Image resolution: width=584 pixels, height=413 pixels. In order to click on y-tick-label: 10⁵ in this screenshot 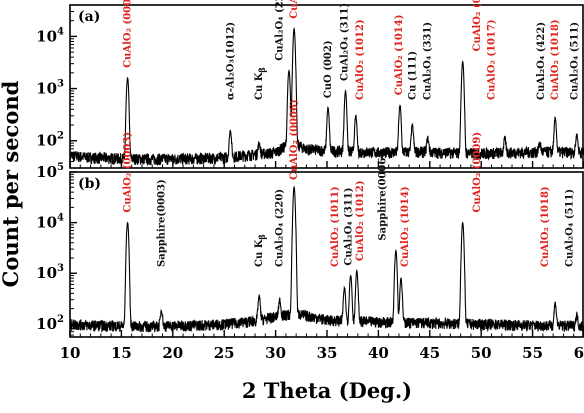, I will do `click(50, 171)`.